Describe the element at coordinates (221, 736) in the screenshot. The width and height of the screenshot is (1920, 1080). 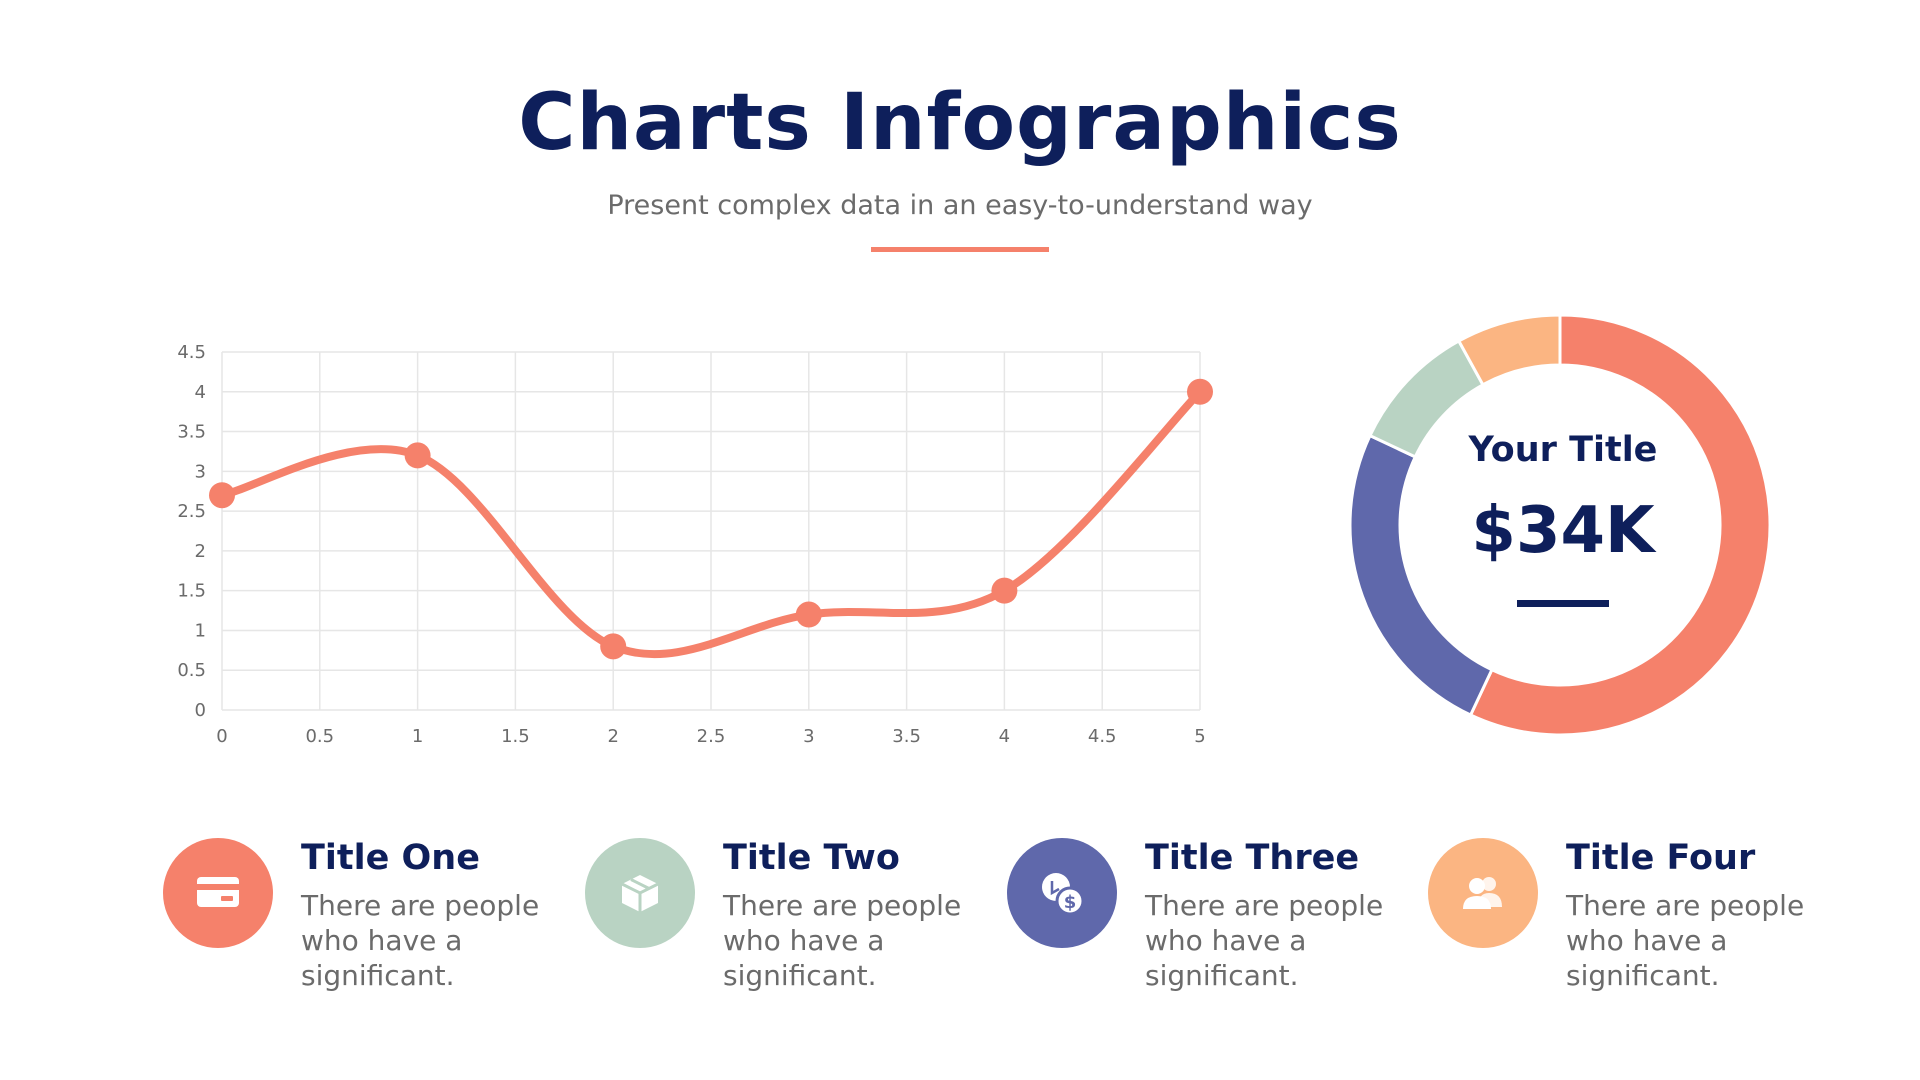
I see `x-tick-label: 0` at that location.